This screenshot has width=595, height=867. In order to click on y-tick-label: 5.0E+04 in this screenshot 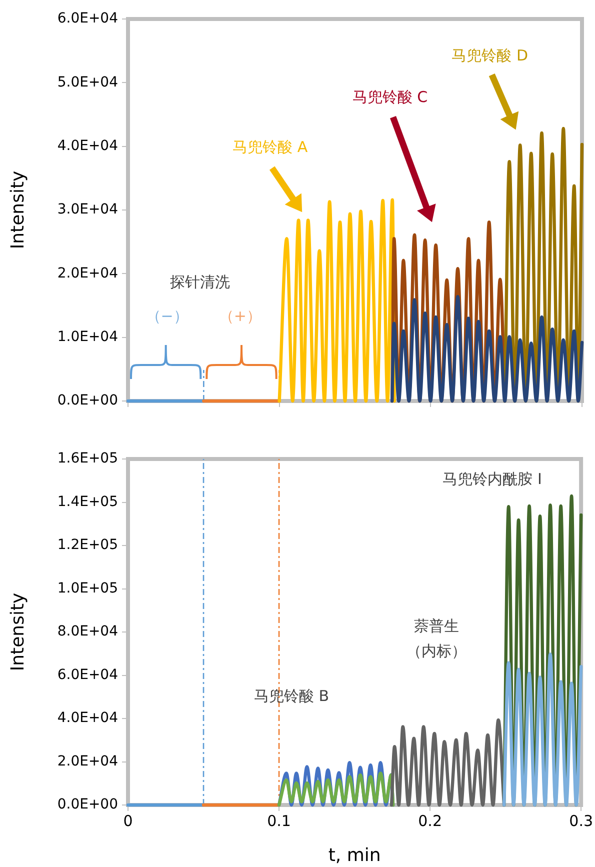, I will do `click(87, 82)`.